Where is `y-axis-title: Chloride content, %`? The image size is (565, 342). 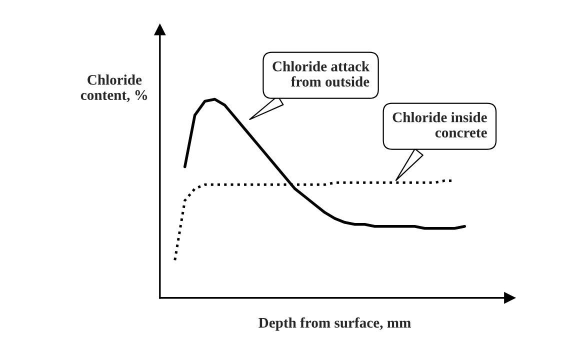 y-axis-title: Chloride content, % is located at coordinates (114, 88).